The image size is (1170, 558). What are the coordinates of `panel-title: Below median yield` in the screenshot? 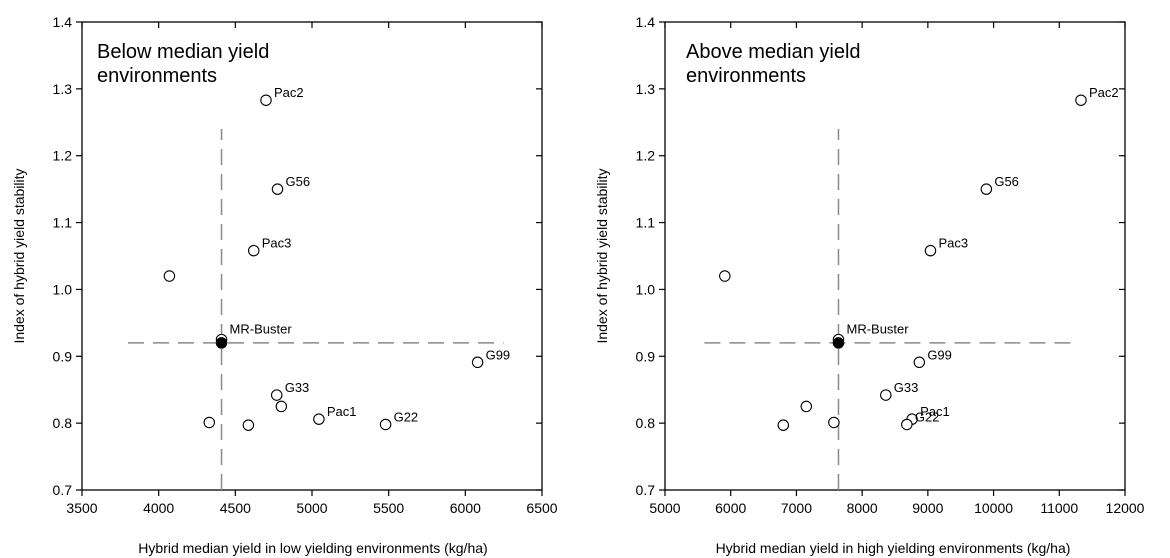 It's located at (183, 52).